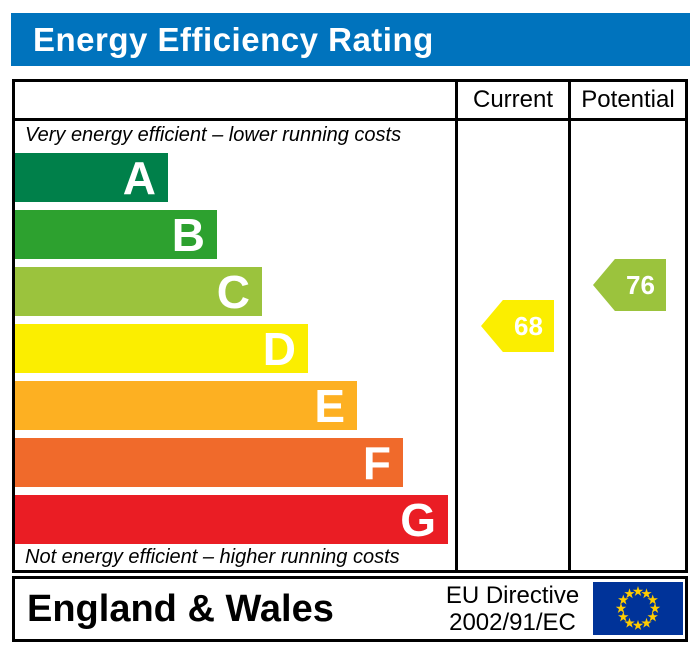  What do you see at coordinates (456, 326) in the screenshot?
I see `current-column-divider` at bounding box center [456, 326].